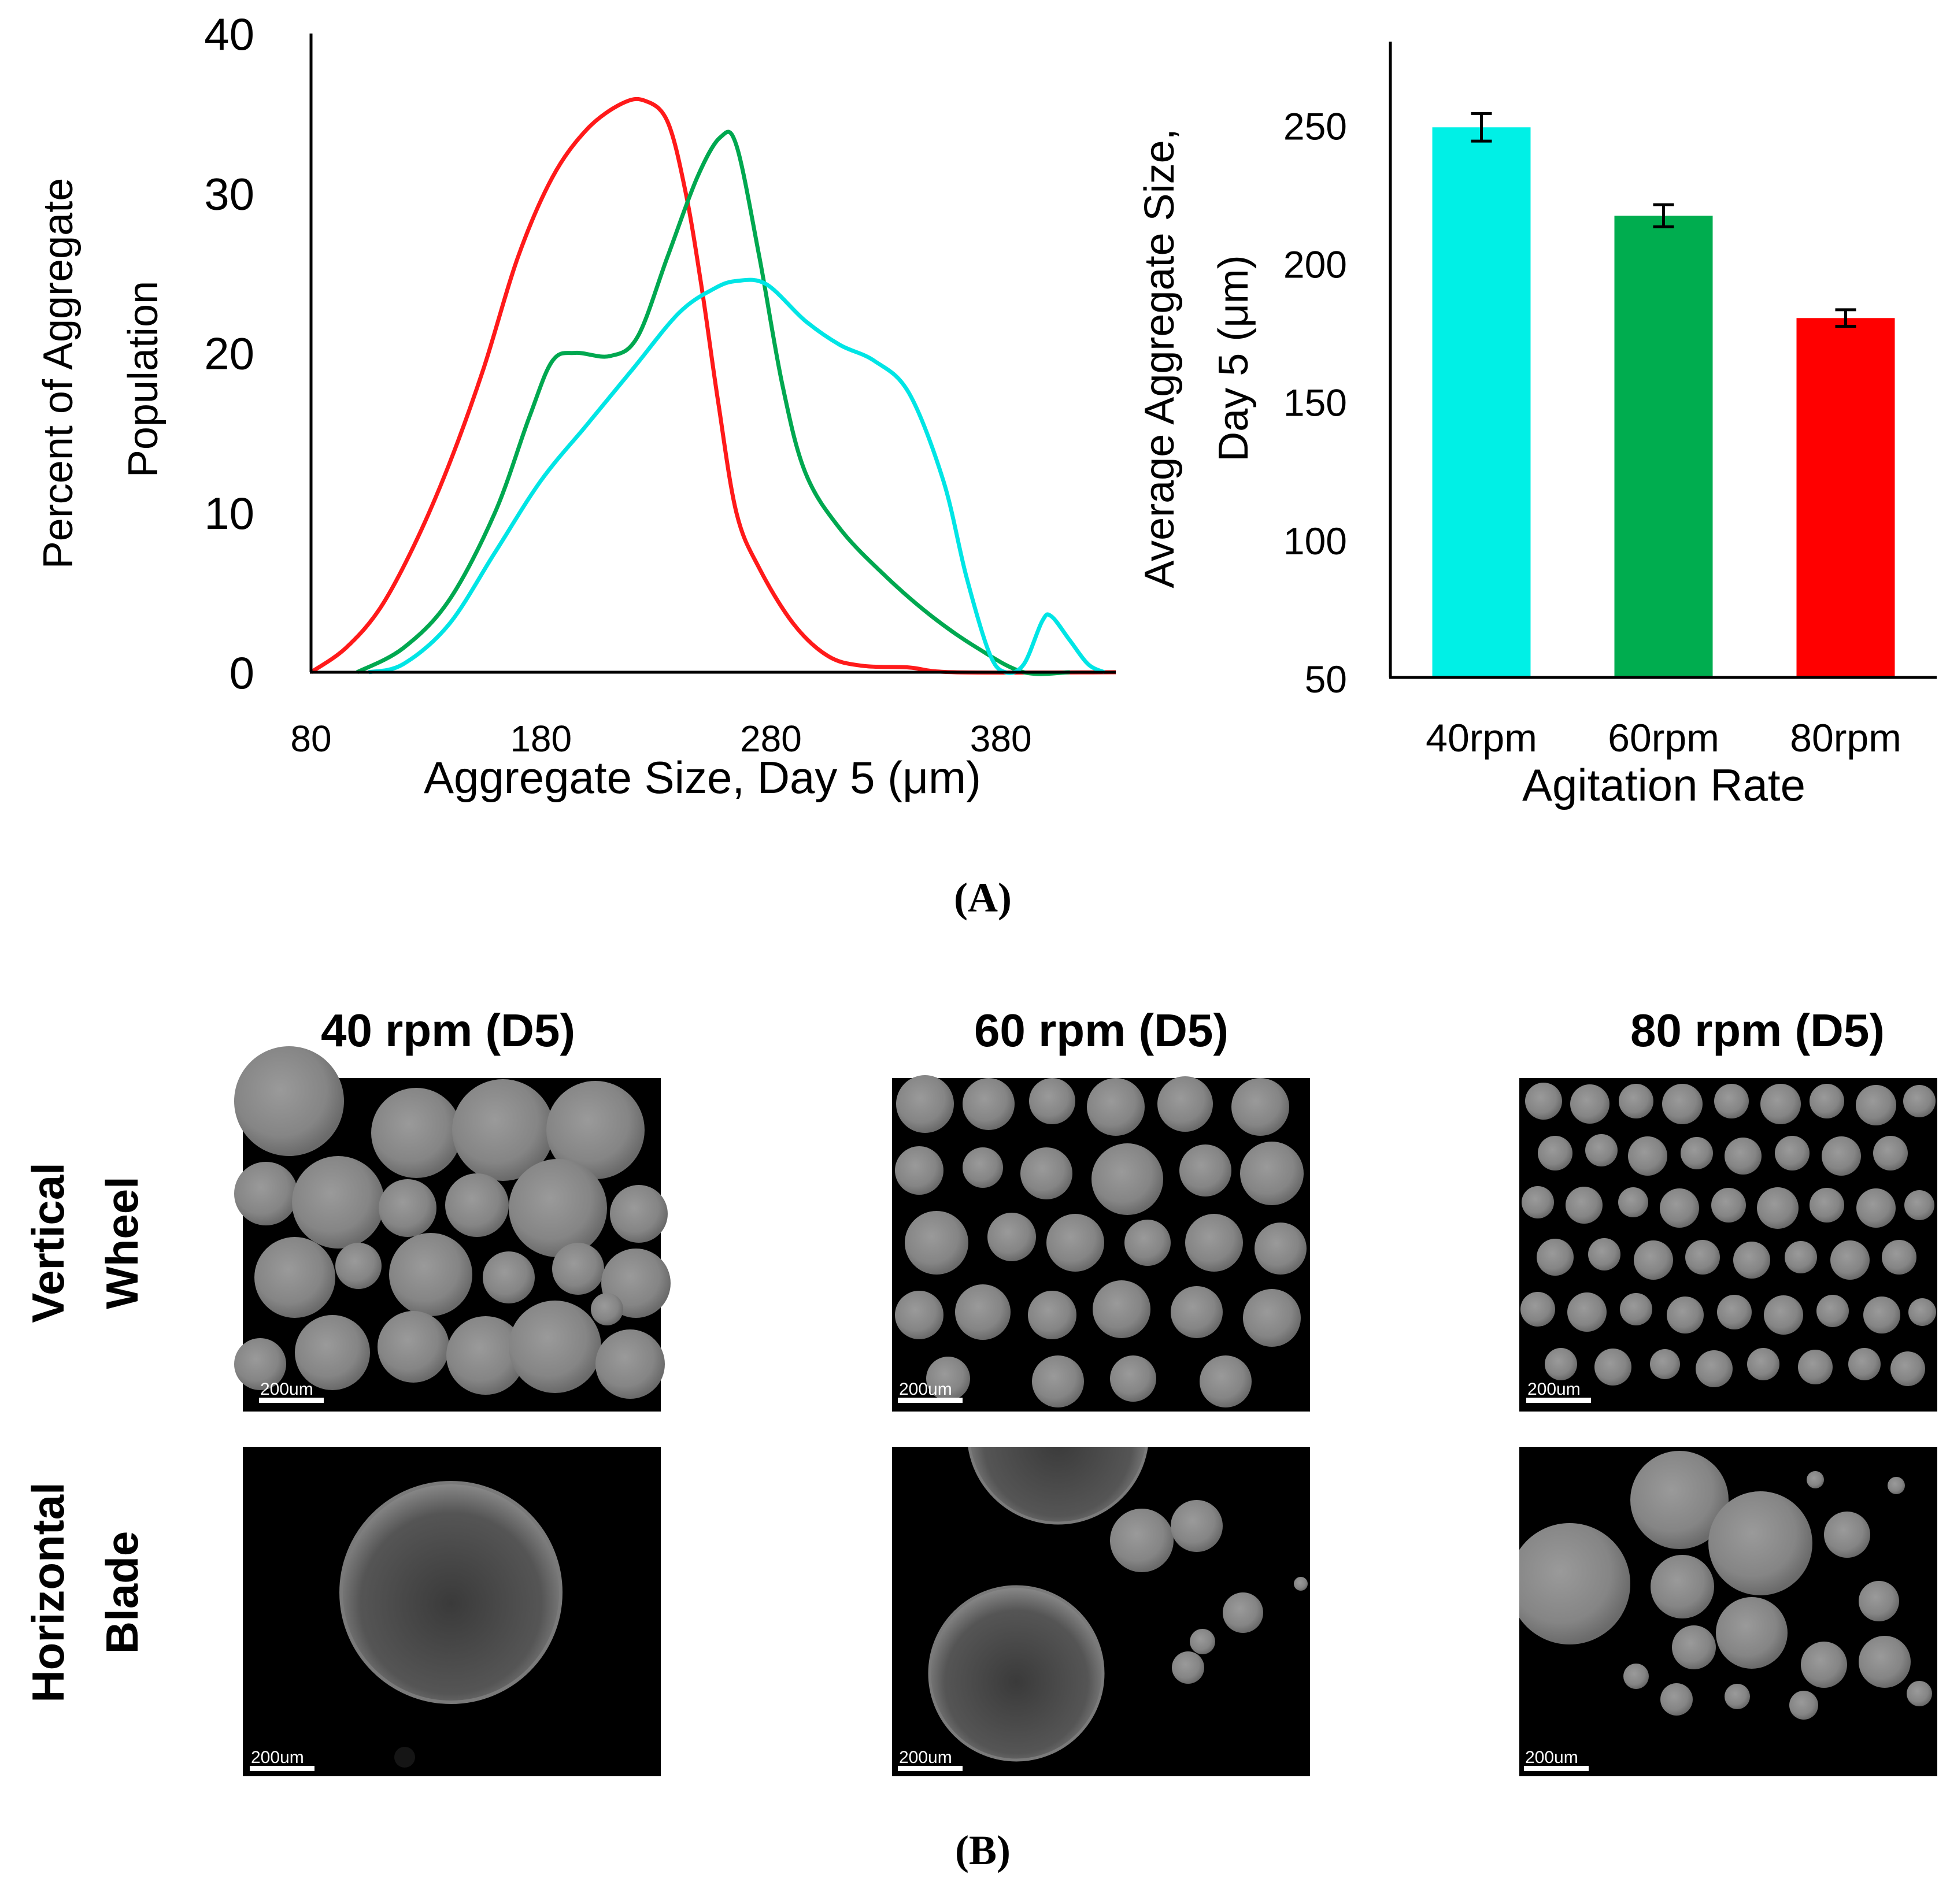 The width and height of the screenshot is (1950, 1904). I want to click on scale-bar-horizontal-60rpm: 200um, so click(925, 1757).